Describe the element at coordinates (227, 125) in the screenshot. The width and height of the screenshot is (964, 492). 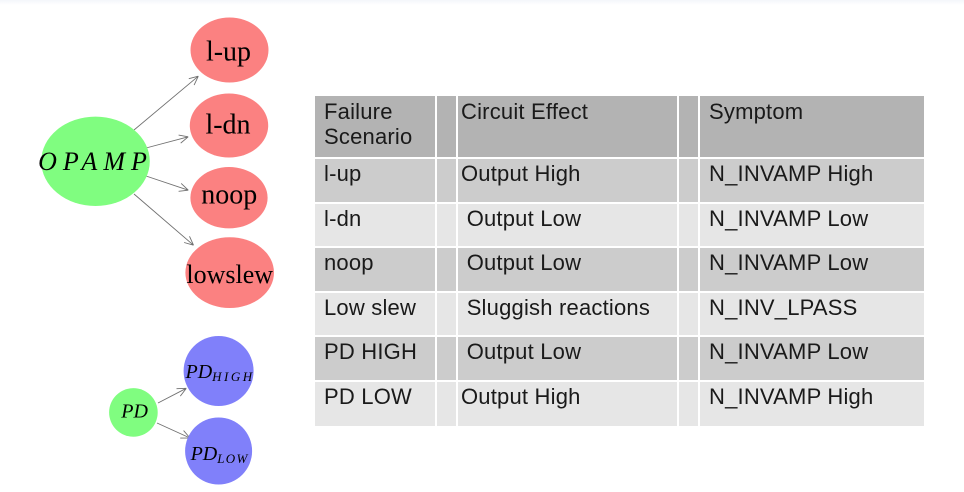
I see `svg-text: l-dn` at that location.